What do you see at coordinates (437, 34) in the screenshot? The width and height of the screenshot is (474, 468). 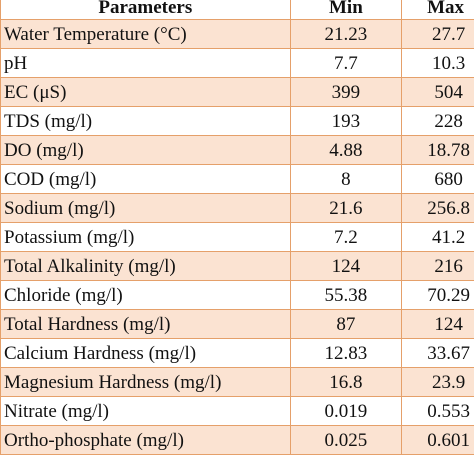 I see `max-cell: 27.7` at bounding box center [437, 34].